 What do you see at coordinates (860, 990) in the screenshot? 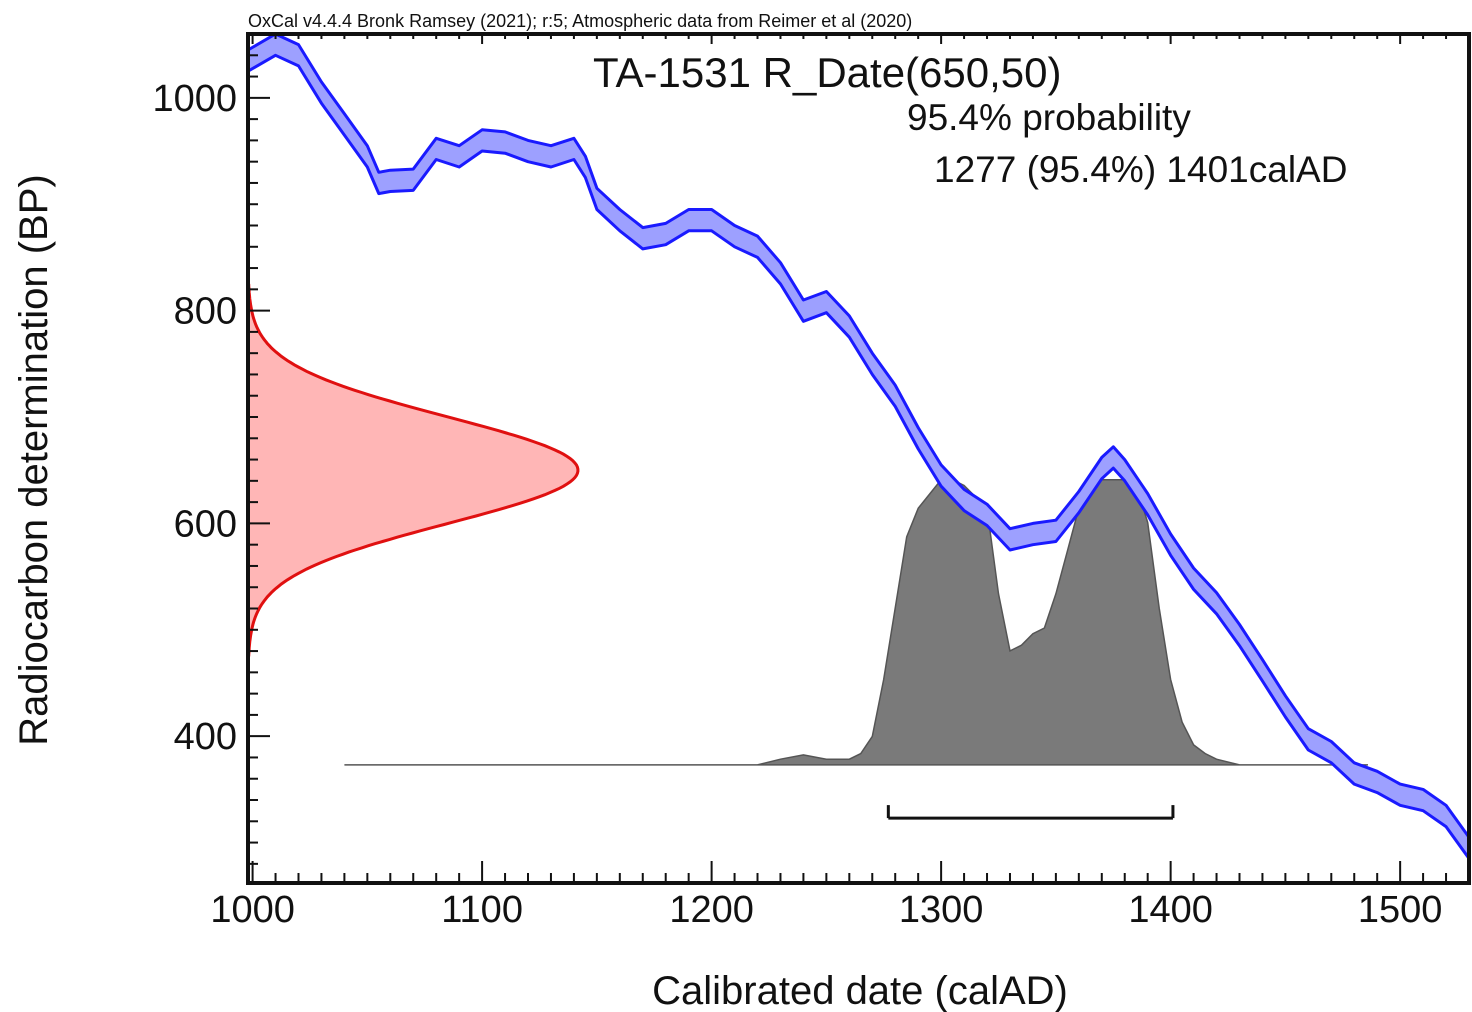
I see `x-axis-title: Calibrated date (calAD)` at bounding box center [860, 990].